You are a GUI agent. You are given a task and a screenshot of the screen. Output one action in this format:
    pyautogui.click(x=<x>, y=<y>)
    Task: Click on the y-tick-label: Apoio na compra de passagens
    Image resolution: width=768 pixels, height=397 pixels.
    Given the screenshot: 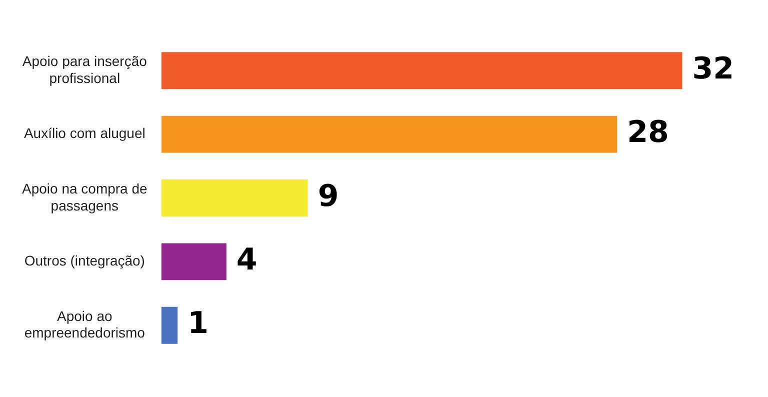 What is the action you would take?
    pyautogui.click(x=85, y=197)
    